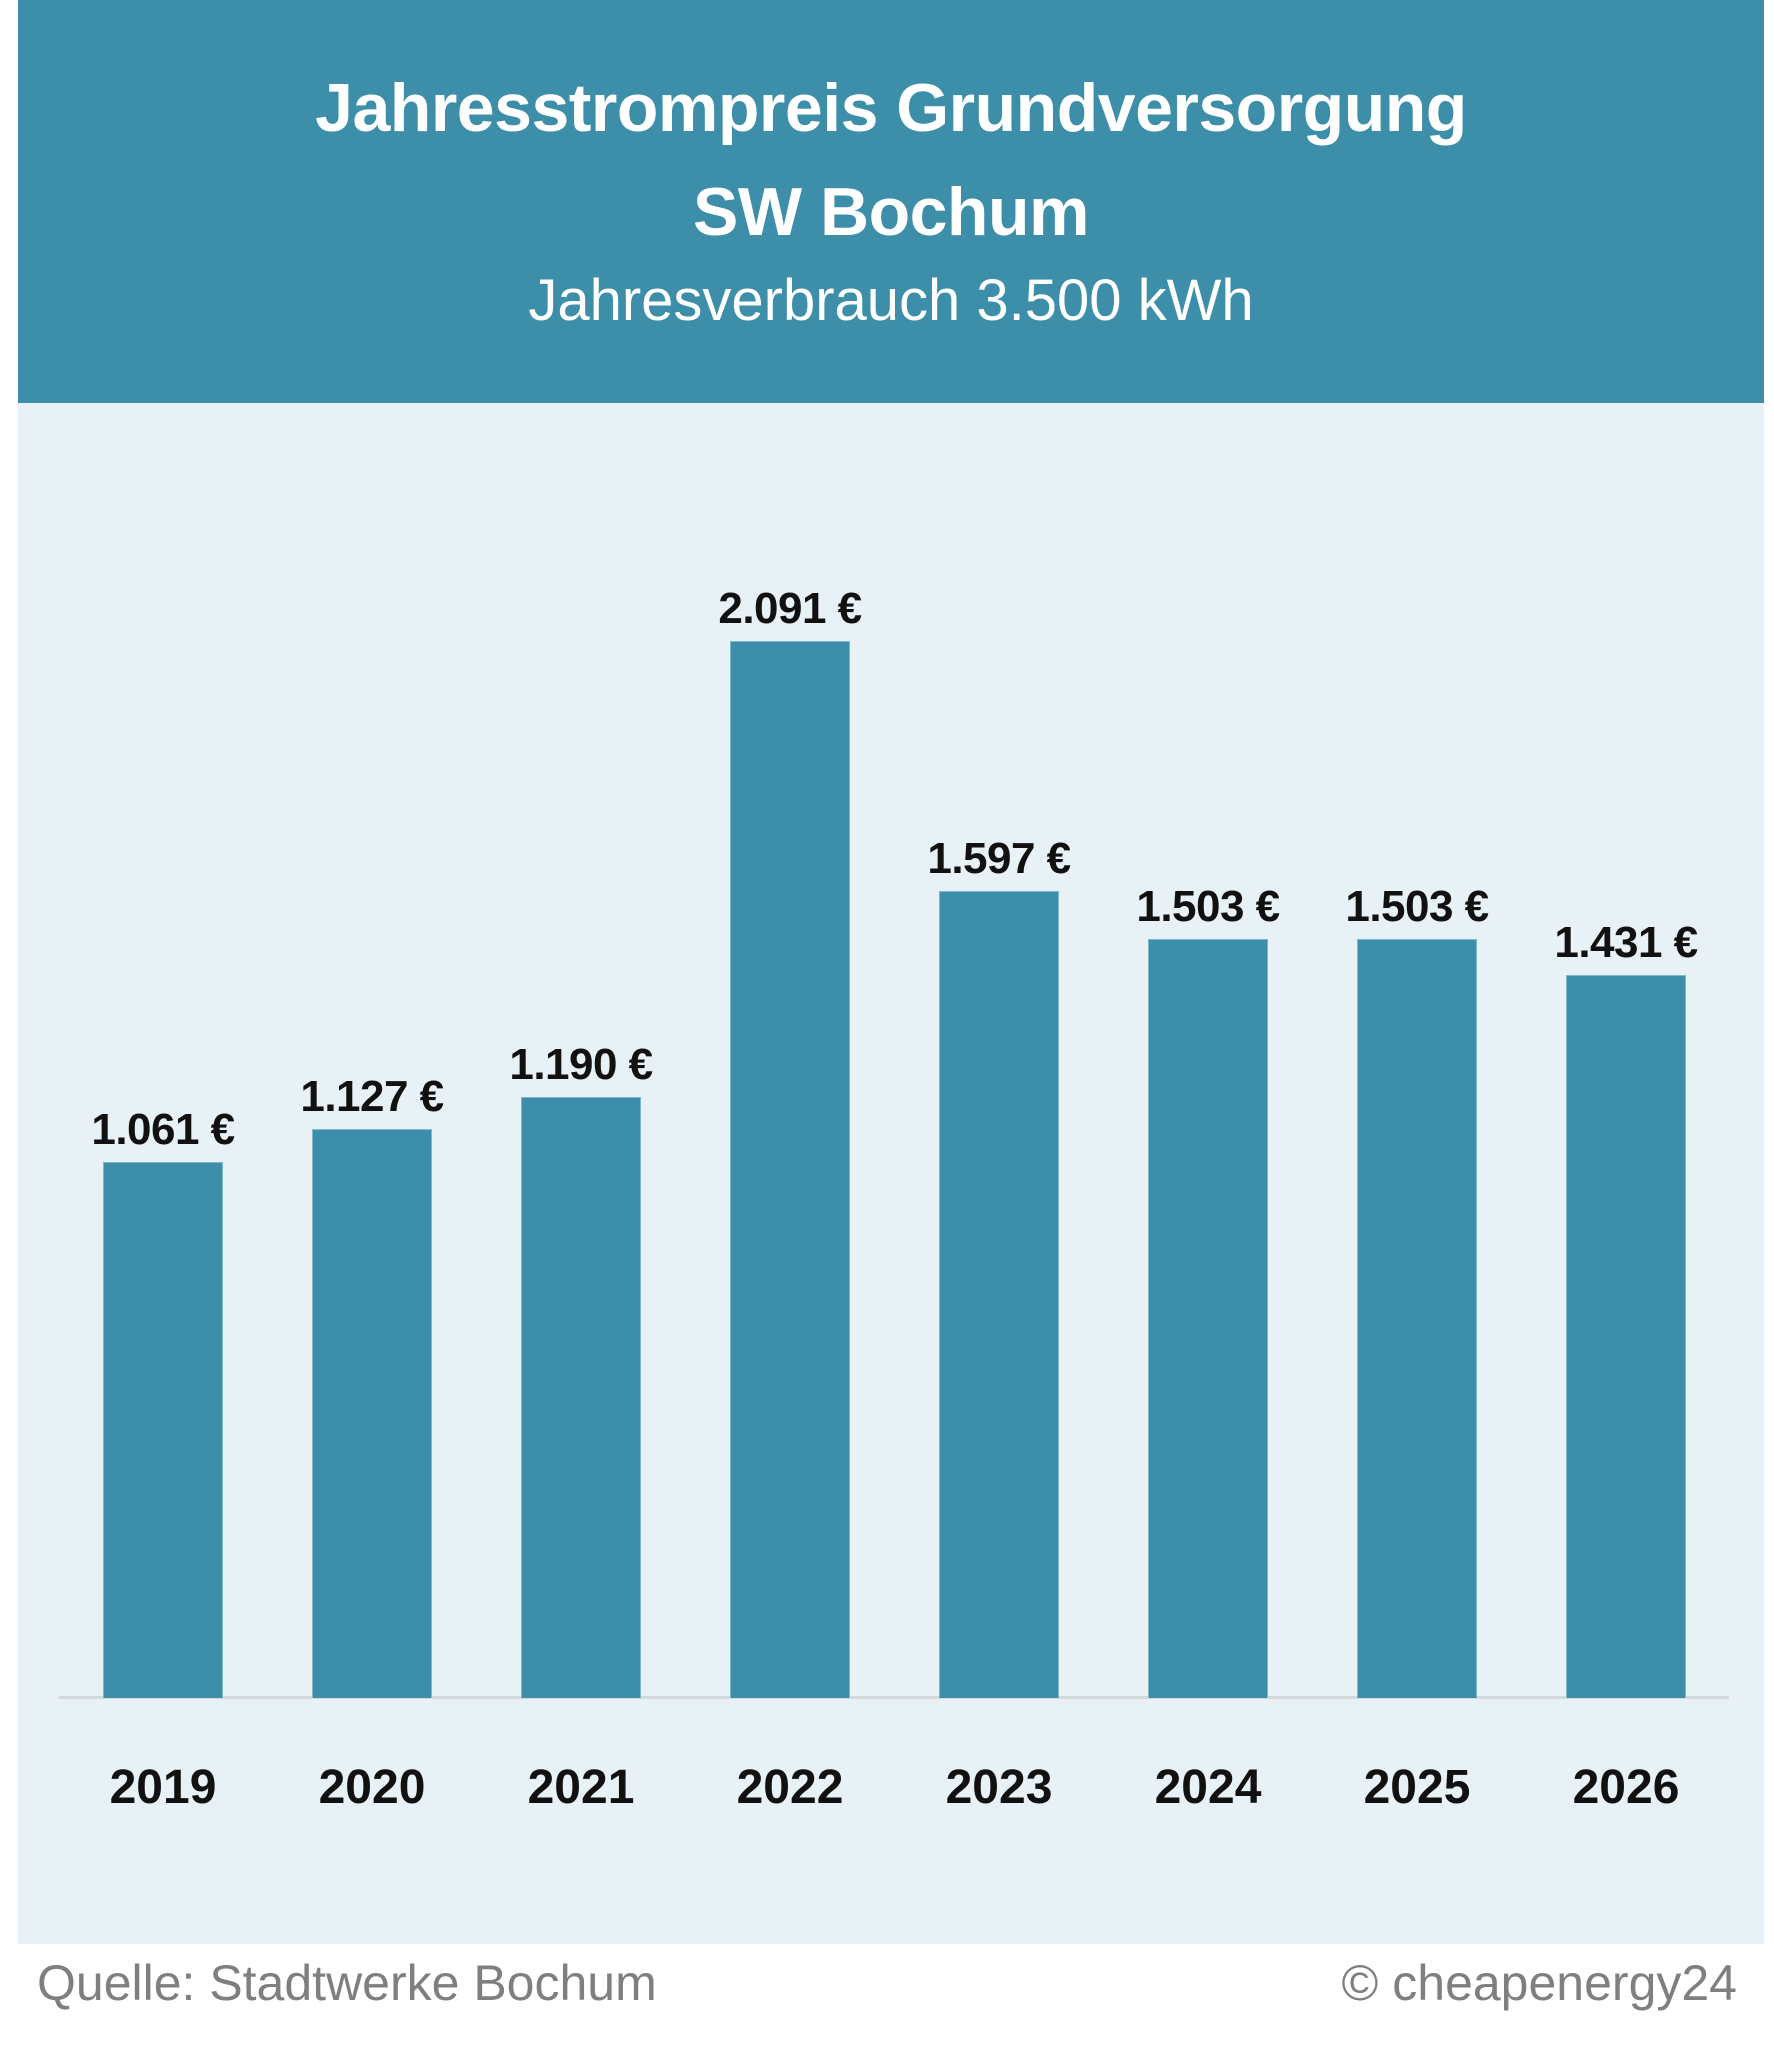  I want to click on x-tick-label-2020: 2020, so click(372, 1787).